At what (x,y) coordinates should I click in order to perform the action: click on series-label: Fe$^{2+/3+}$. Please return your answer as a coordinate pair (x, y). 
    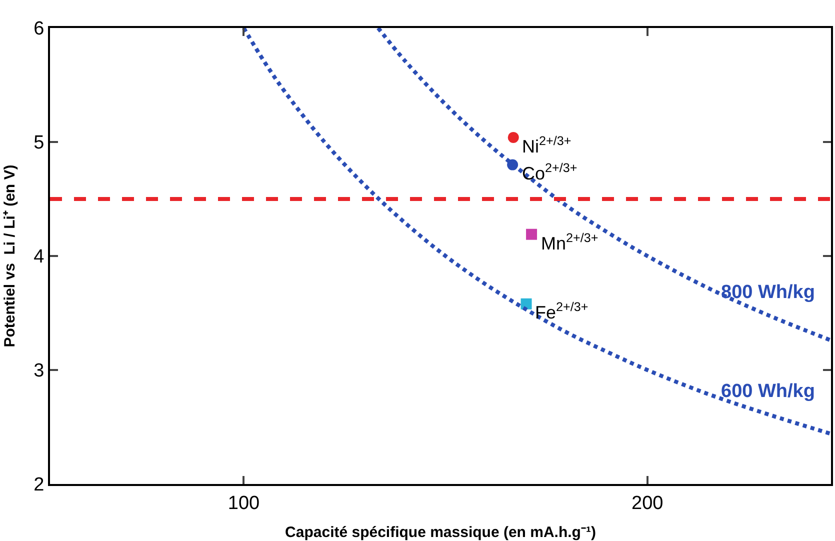
    Looking at the image, I should click on (561, 311).